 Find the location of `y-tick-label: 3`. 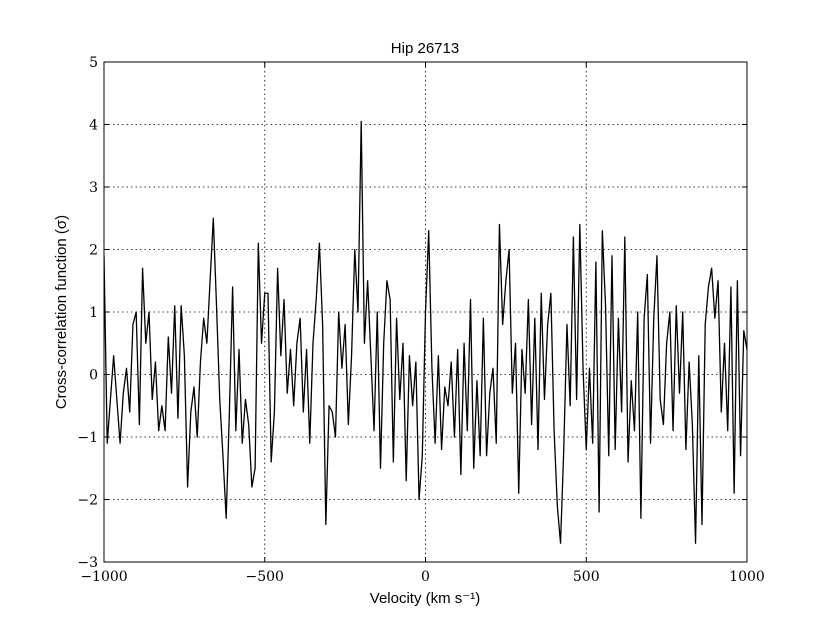

y-tick-label: 3 is located at coordinates (93, 188).